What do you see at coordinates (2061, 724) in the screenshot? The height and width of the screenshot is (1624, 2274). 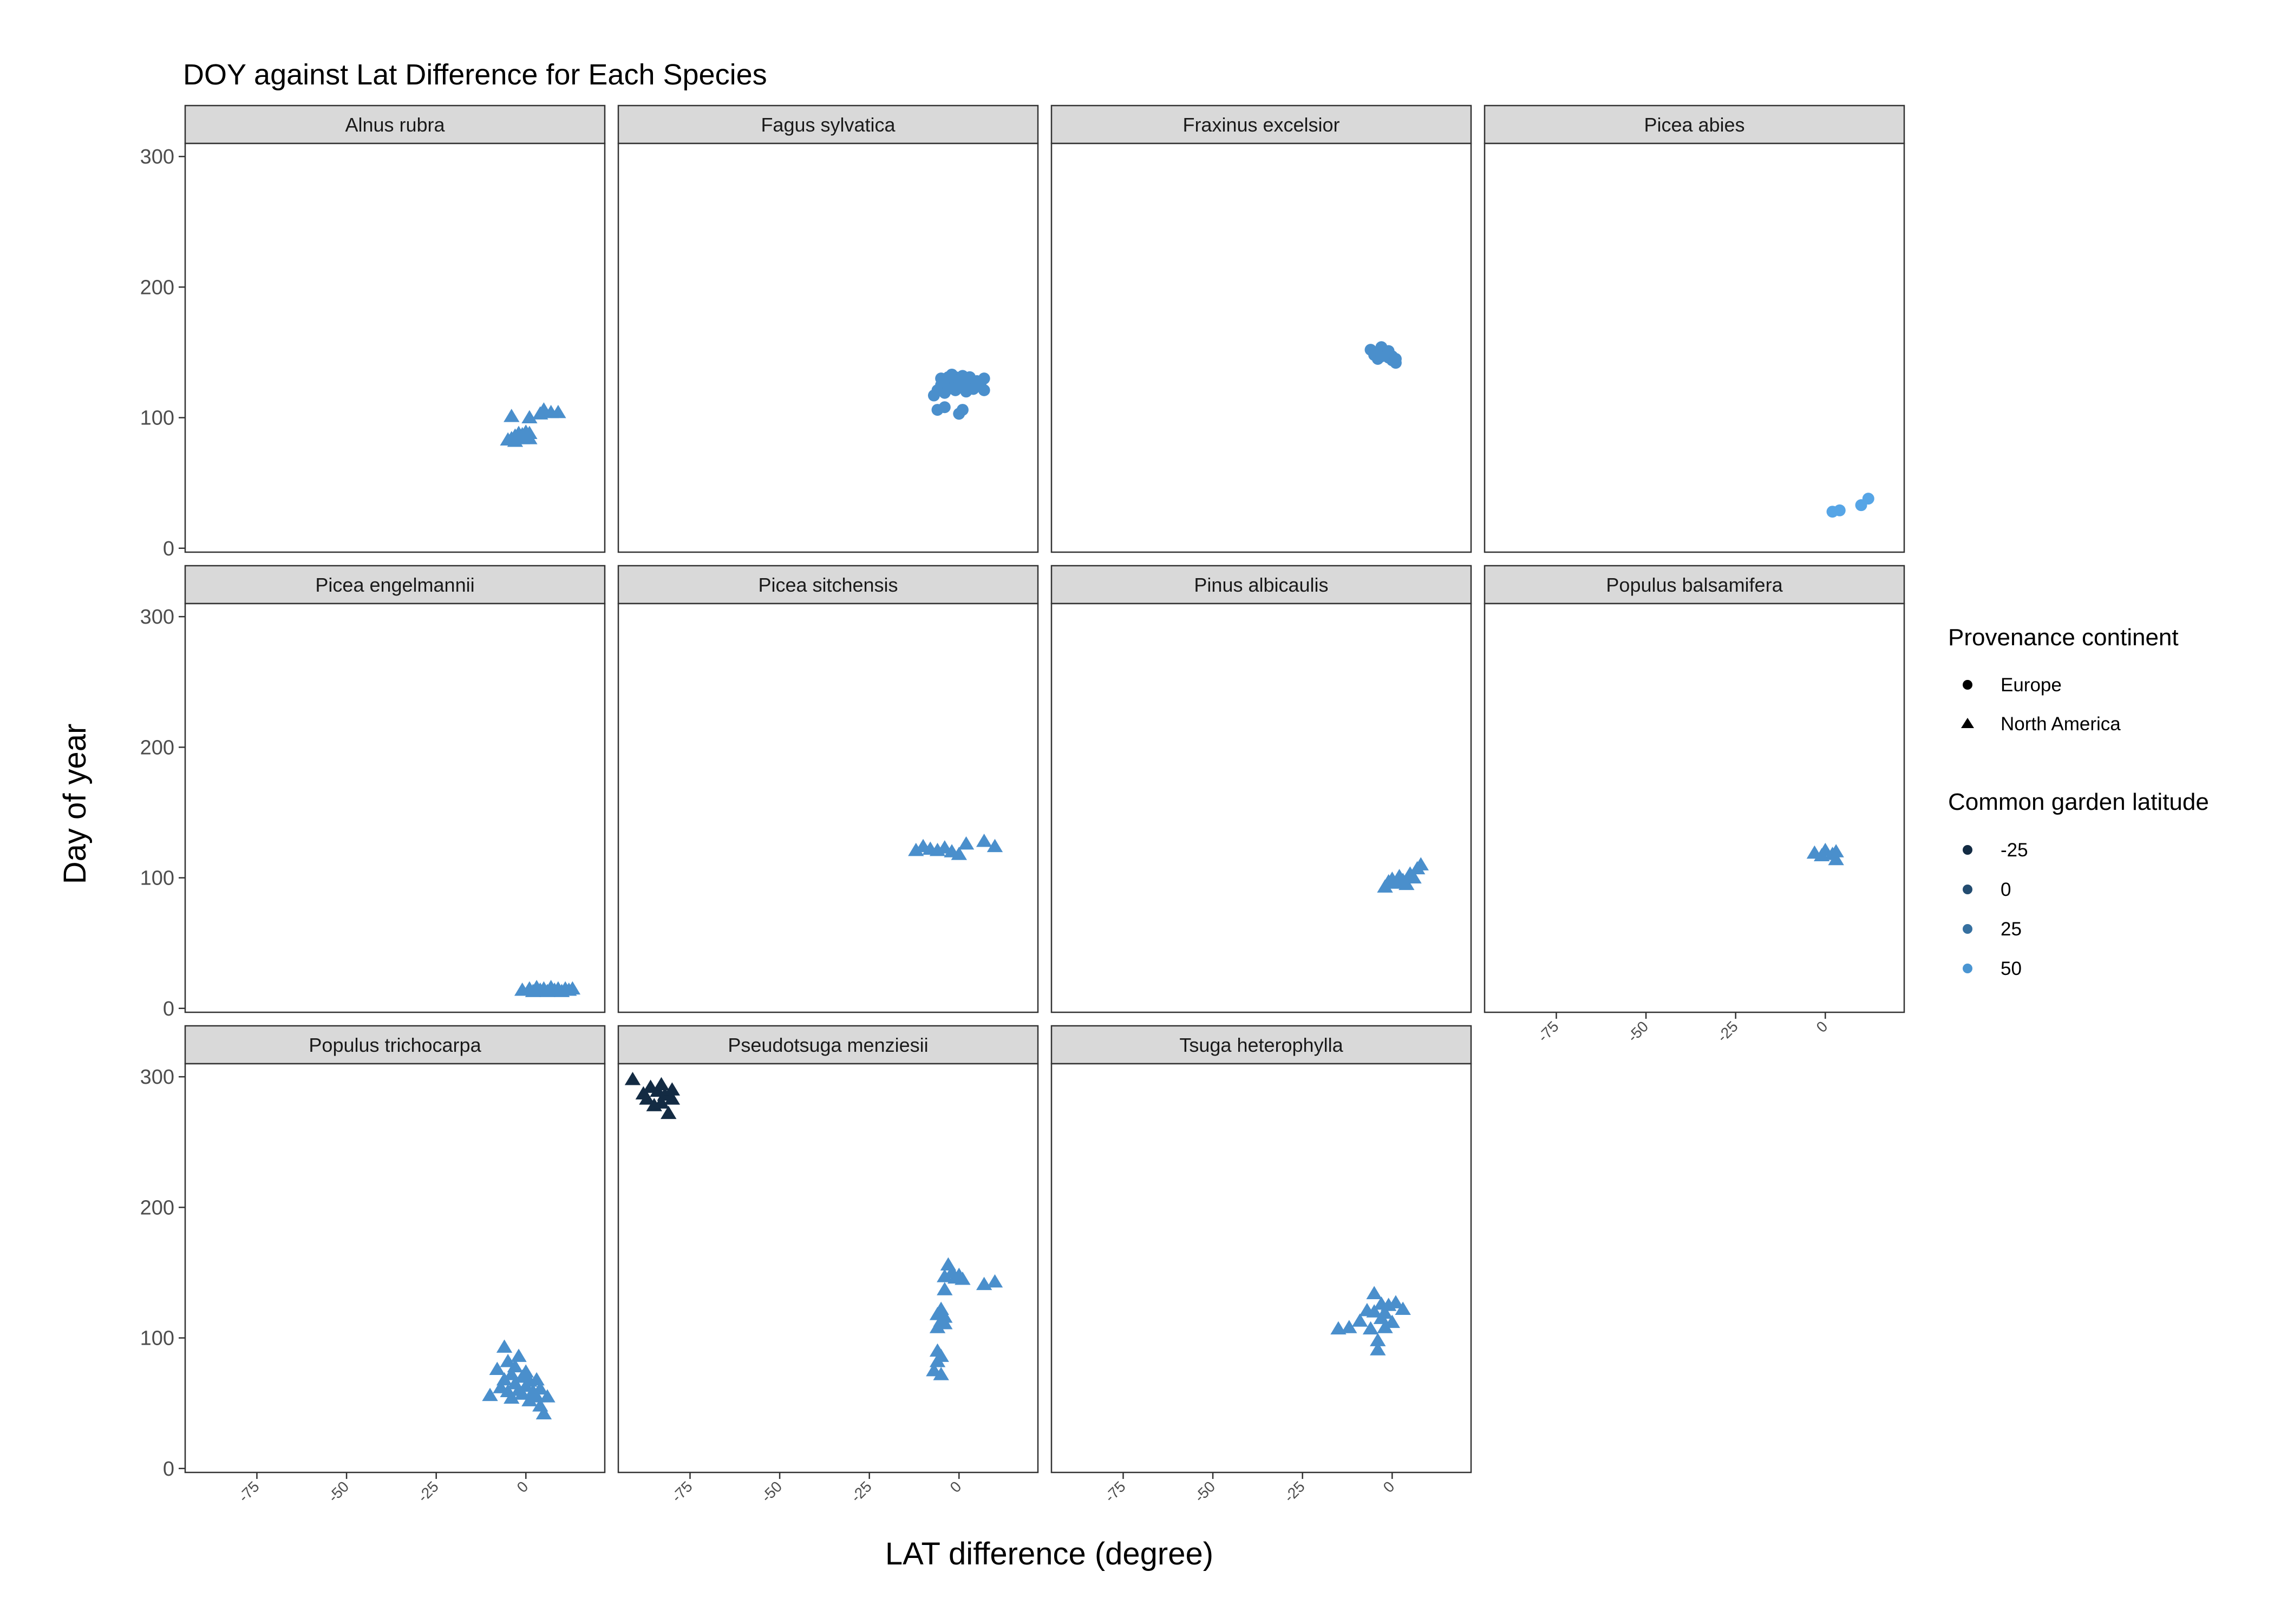 I see `legend-label: North America` at bounding box center [2061, 724].